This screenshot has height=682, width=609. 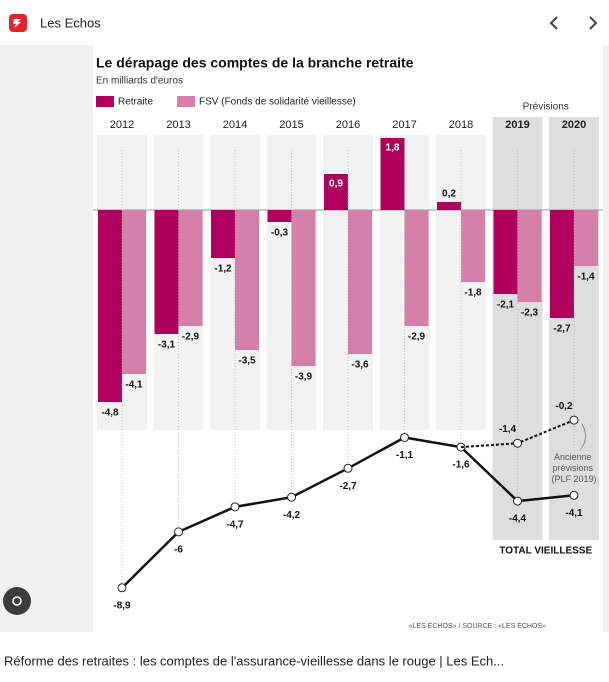 What do you see at coordinates (405, 455) in the screenshot?
I see `value-label: -1,1` at bounding box center [405, 455].